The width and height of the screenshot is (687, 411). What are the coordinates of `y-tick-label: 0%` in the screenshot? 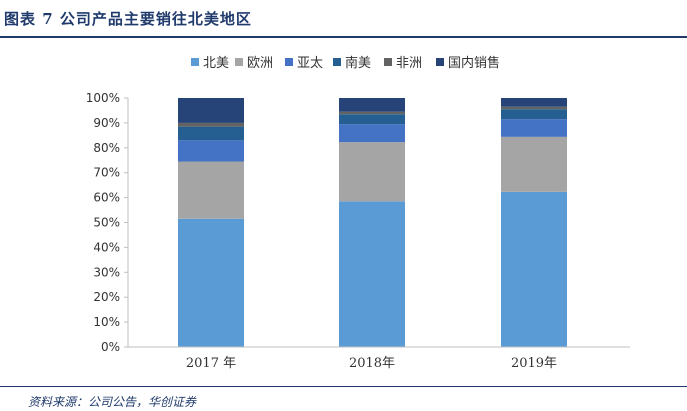 It's located at (110, 347).